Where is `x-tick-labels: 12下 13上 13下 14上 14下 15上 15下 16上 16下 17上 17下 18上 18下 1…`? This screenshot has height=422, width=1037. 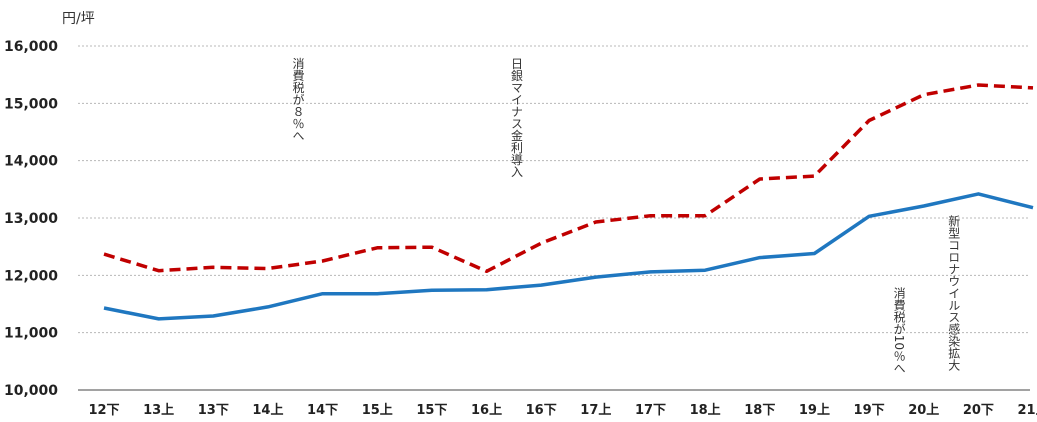 x-tick-labels: 12下 13上 13下 14上 14下 15上 15下 16上 16下 17上 17下 18上 18下 1… is located at coordinates (562, 410).